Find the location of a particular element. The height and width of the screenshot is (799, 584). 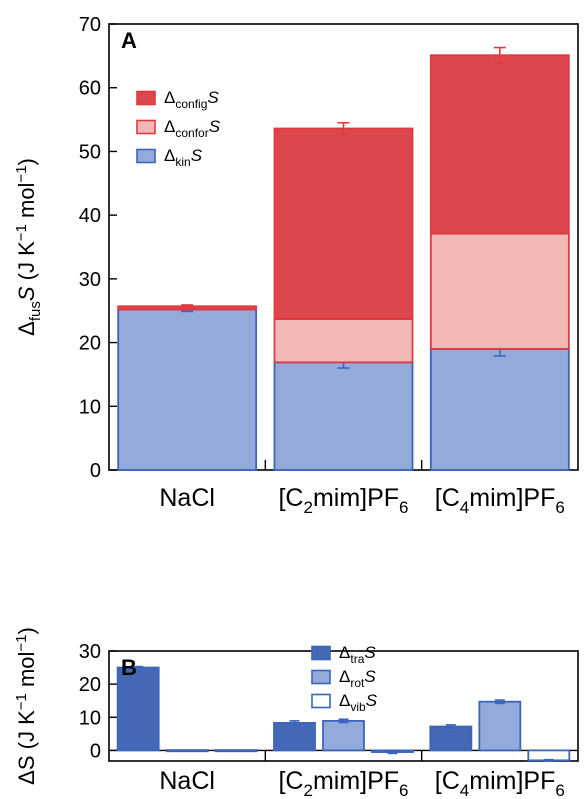

plot-frame is located at coordinates (343, 706).